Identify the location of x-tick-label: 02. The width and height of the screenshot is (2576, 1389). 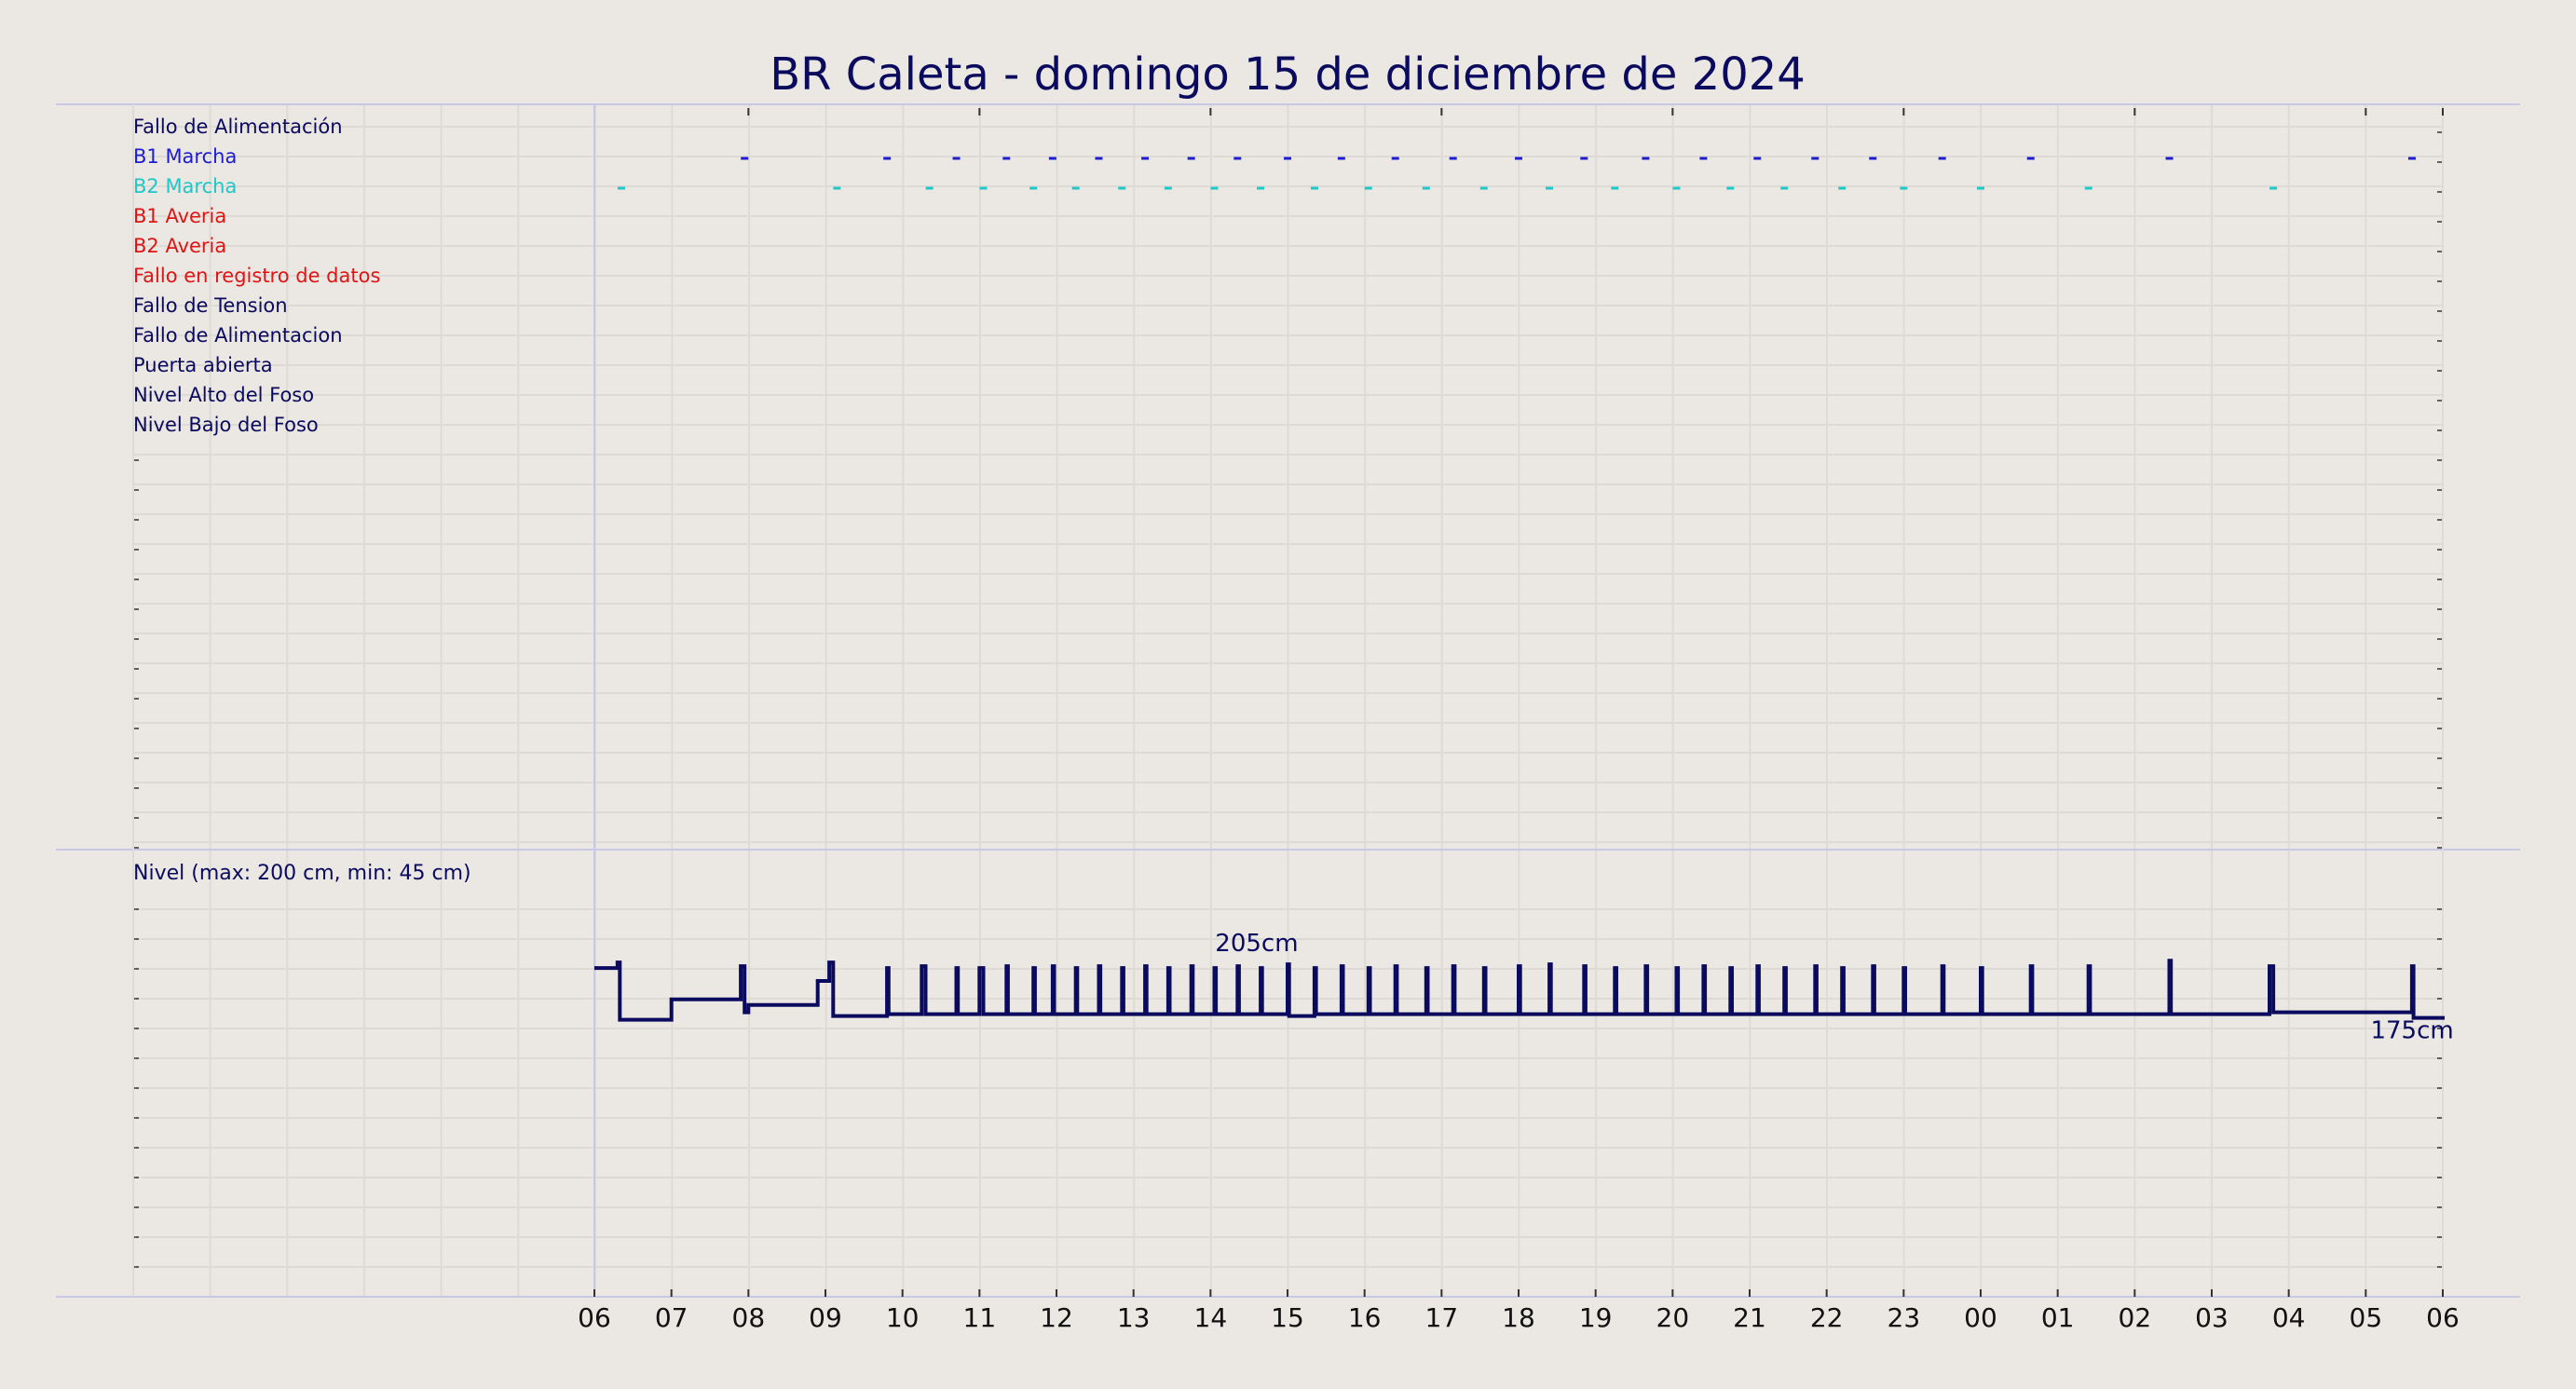
(2135, 1317).